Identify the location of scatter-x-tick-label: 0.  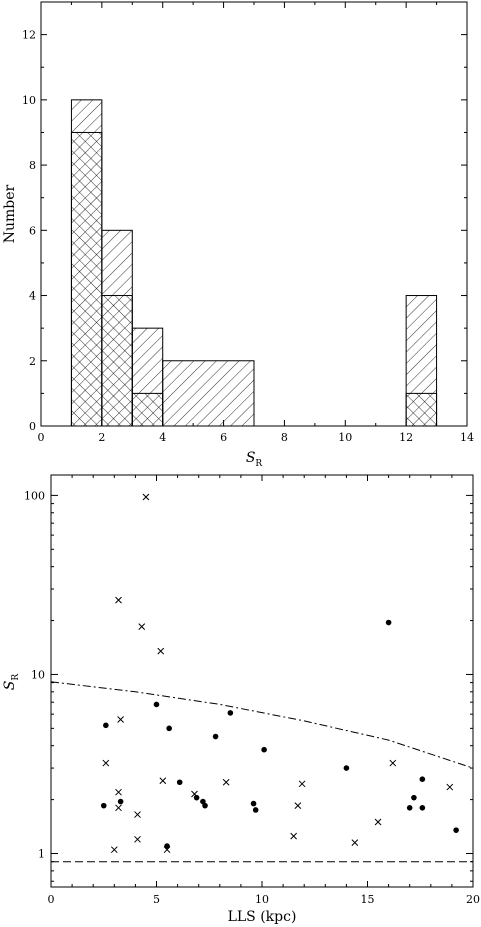
(51, 899).